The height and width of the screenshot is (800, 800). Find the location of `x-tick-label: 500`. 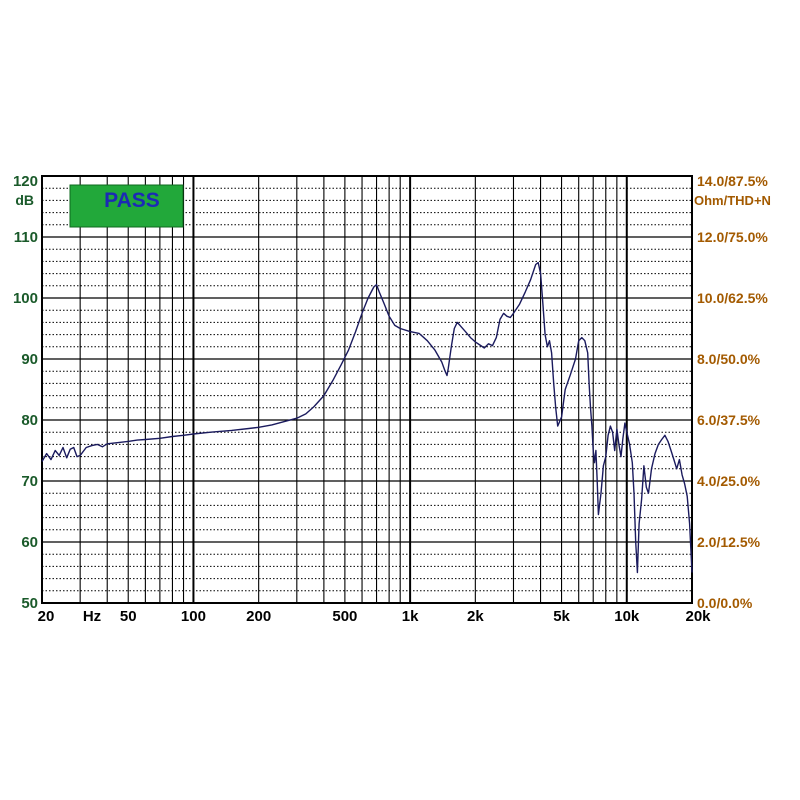

x-tick-label: 500 is located at coordinates (344, 616).